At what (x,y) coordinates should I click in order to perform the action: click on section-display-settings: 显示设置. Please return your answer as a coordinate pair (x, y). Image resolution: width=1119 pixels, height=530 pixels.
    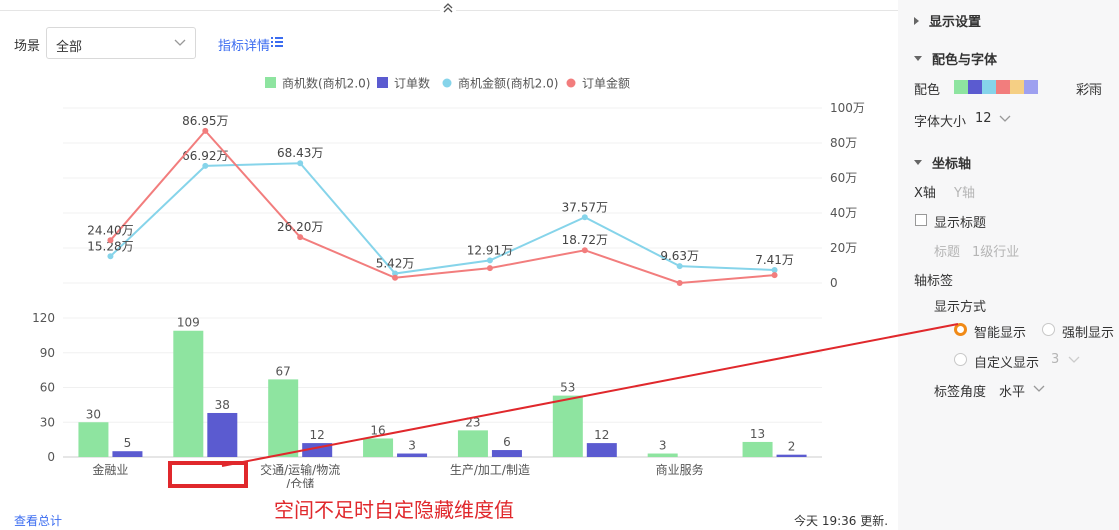
    Looking at the image, I should click on (947, 20).